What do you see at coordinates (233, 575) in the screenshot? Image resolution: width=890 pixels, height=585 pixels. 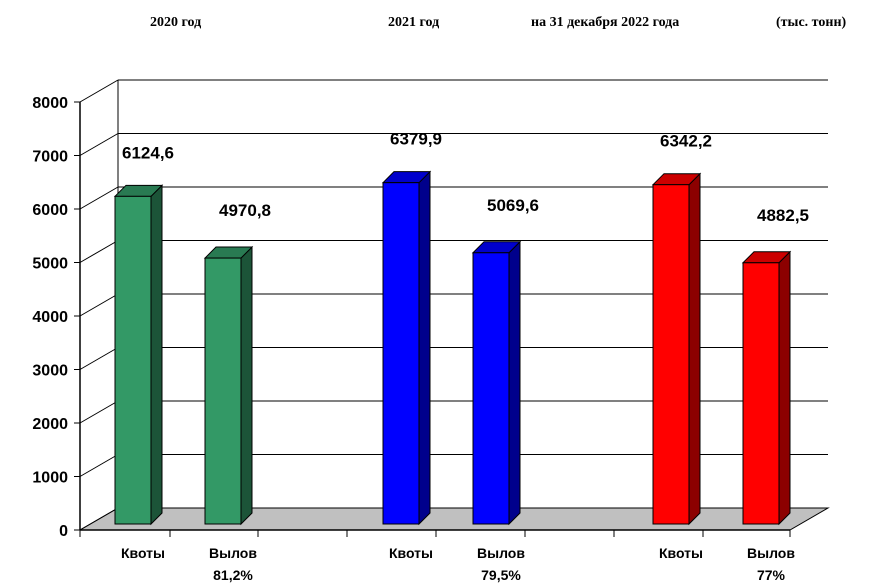 I see `x-category-percent: 81,2%` at bounding box center [233, 575].